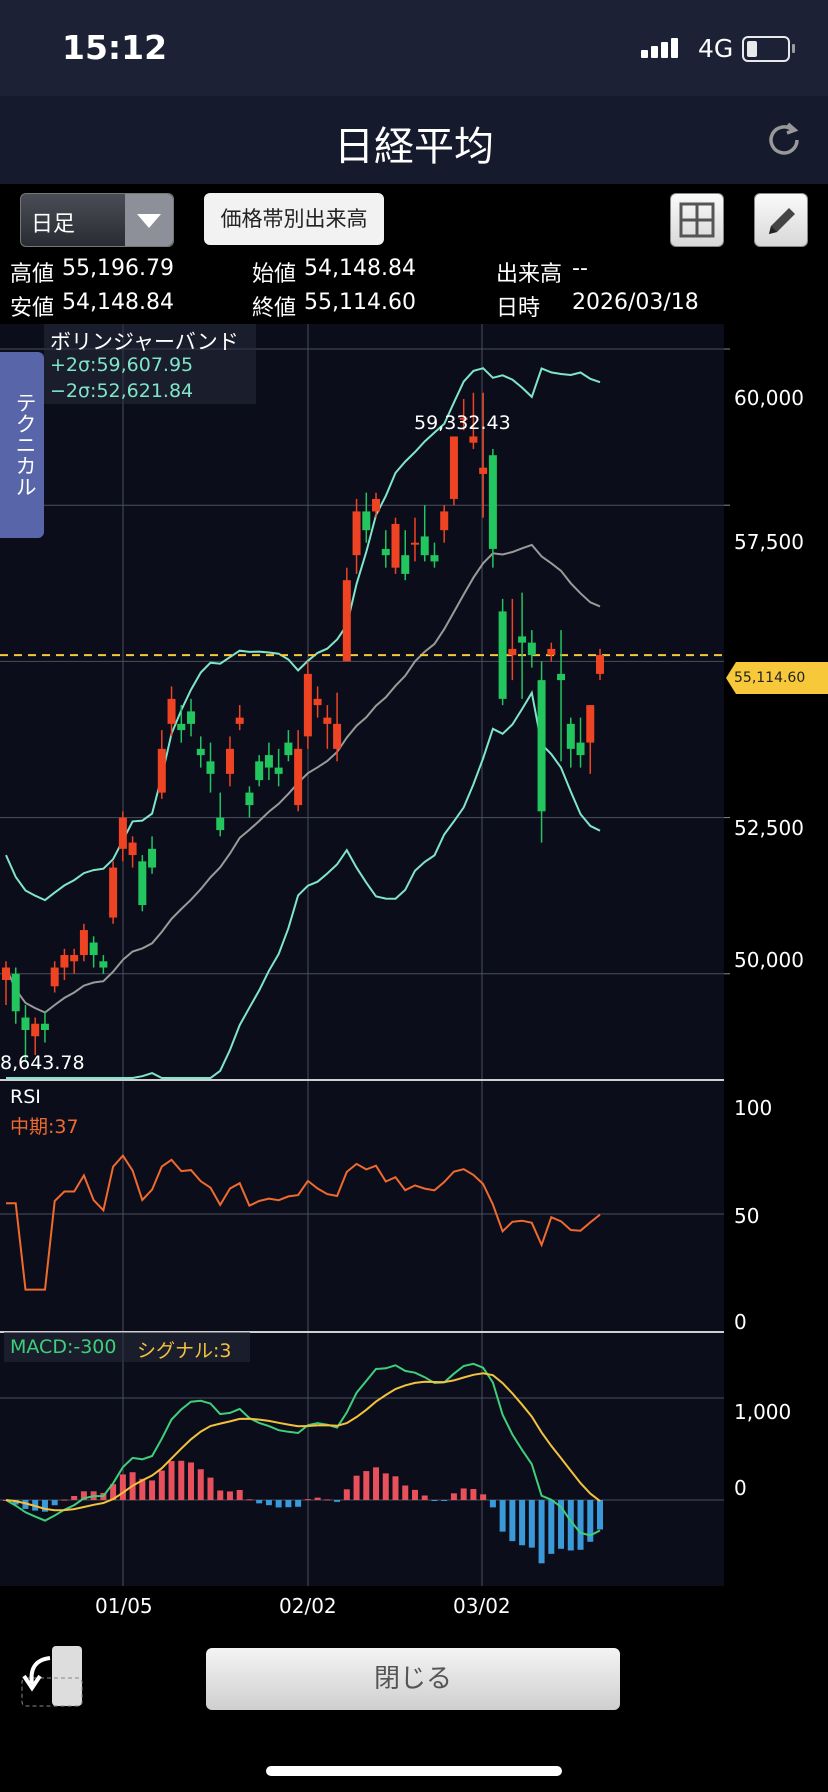 Image resolution: width=828 pixels, height=1792 pixels. Describe the element at coordinates (777, 678) in the screenshot. I see `current-price-tag: 55,114.60` at that location.